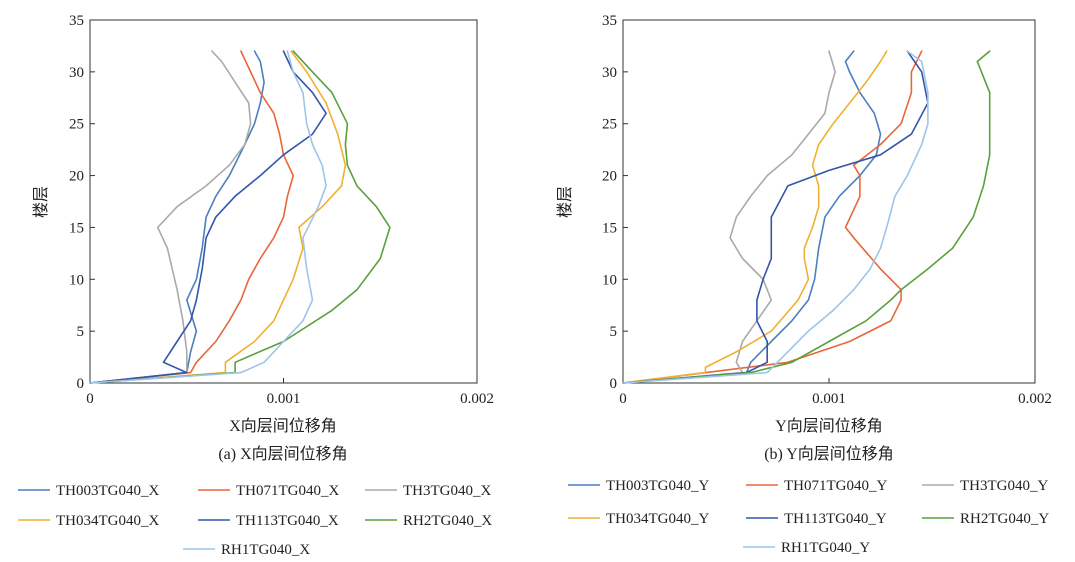 This screenshot has width=1075, height=562. What do you see at coordinates (615, 202) in the screenshot?
I see `chart-b-yticks: 0 5 10 15 20 25 30 35` at bounding box center [615, 202].